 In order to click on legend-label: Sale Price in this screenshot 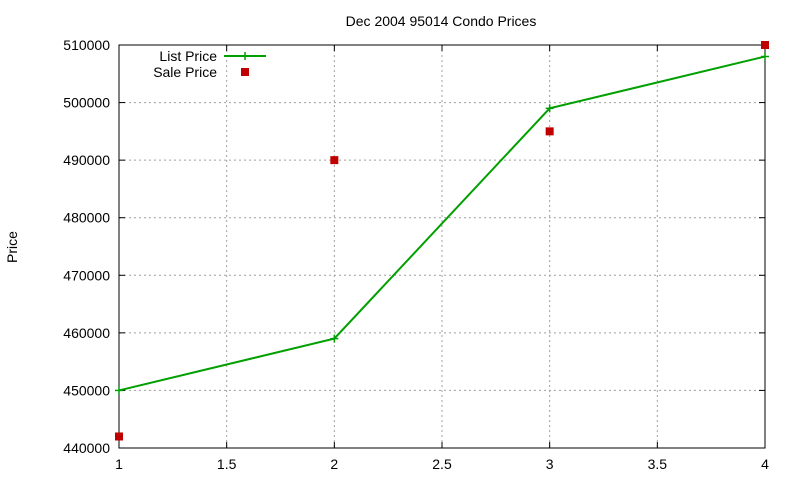, I will do `click(185, 72)`.